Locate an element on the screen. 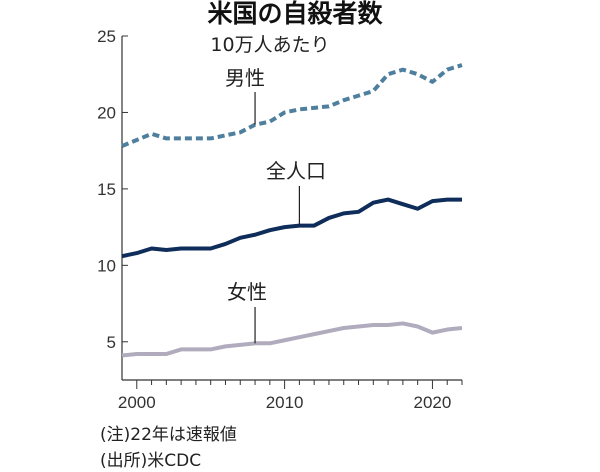 This screenshot has width=600, height=472. x-tick-label: 2020 is located at coordinates (433, 402).